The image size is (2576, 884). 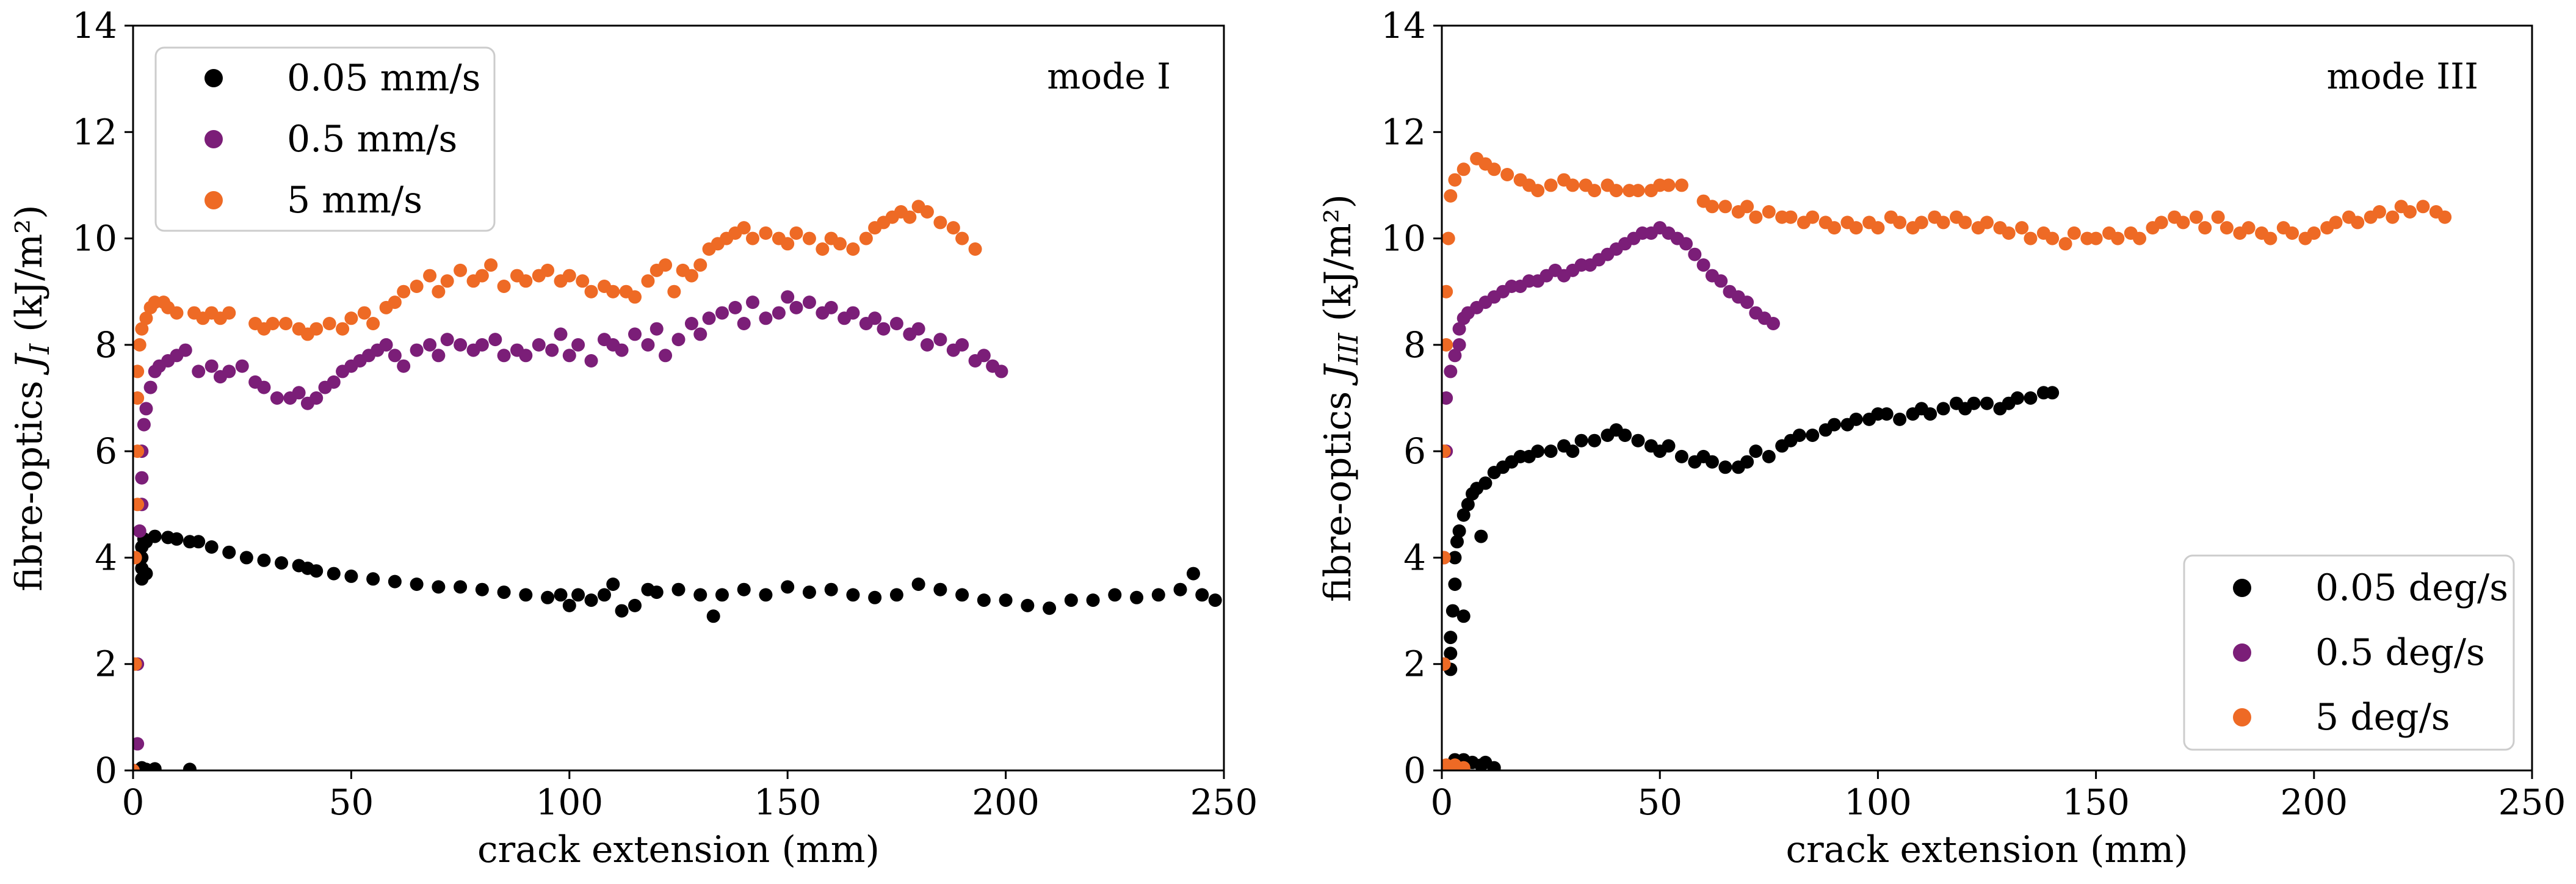 What do you see at coordinates (325, 139) in the screenshot?
I see `legend-frame` at bounding box center [325, 139].